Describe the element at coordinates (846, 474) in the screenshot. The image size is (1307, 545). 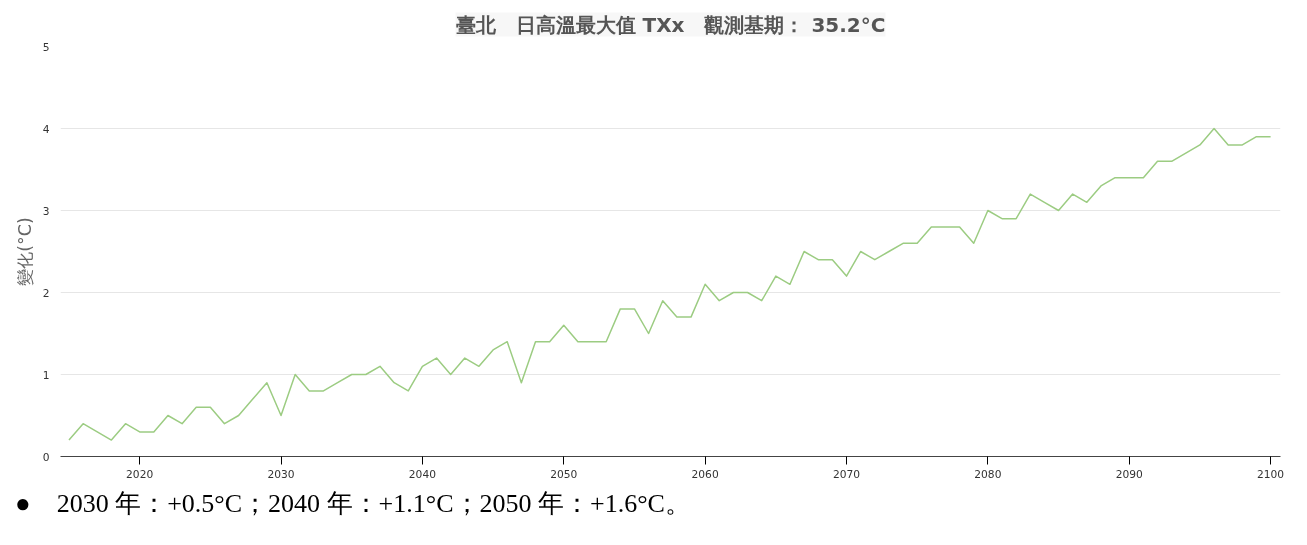
I see `x-tick-label: 2070` at that location.